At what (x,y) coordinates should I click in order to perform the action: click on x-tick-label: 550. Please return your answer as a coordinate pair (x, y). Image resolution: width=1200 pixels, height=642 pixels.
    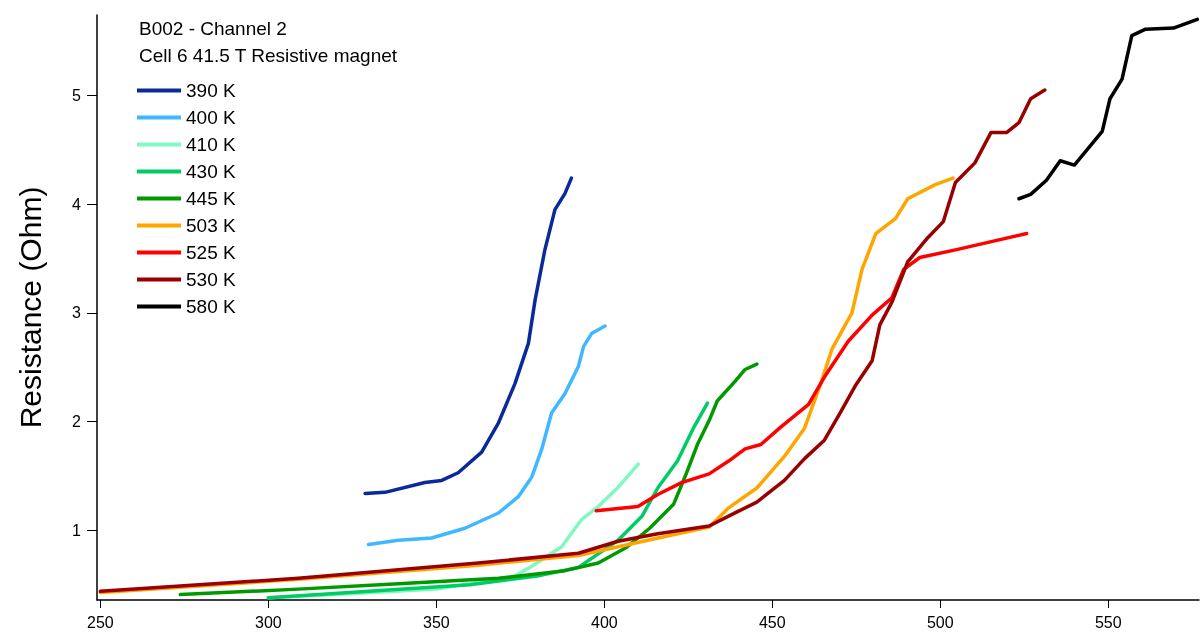
    Looking at the image, I should click on (1108, 622).